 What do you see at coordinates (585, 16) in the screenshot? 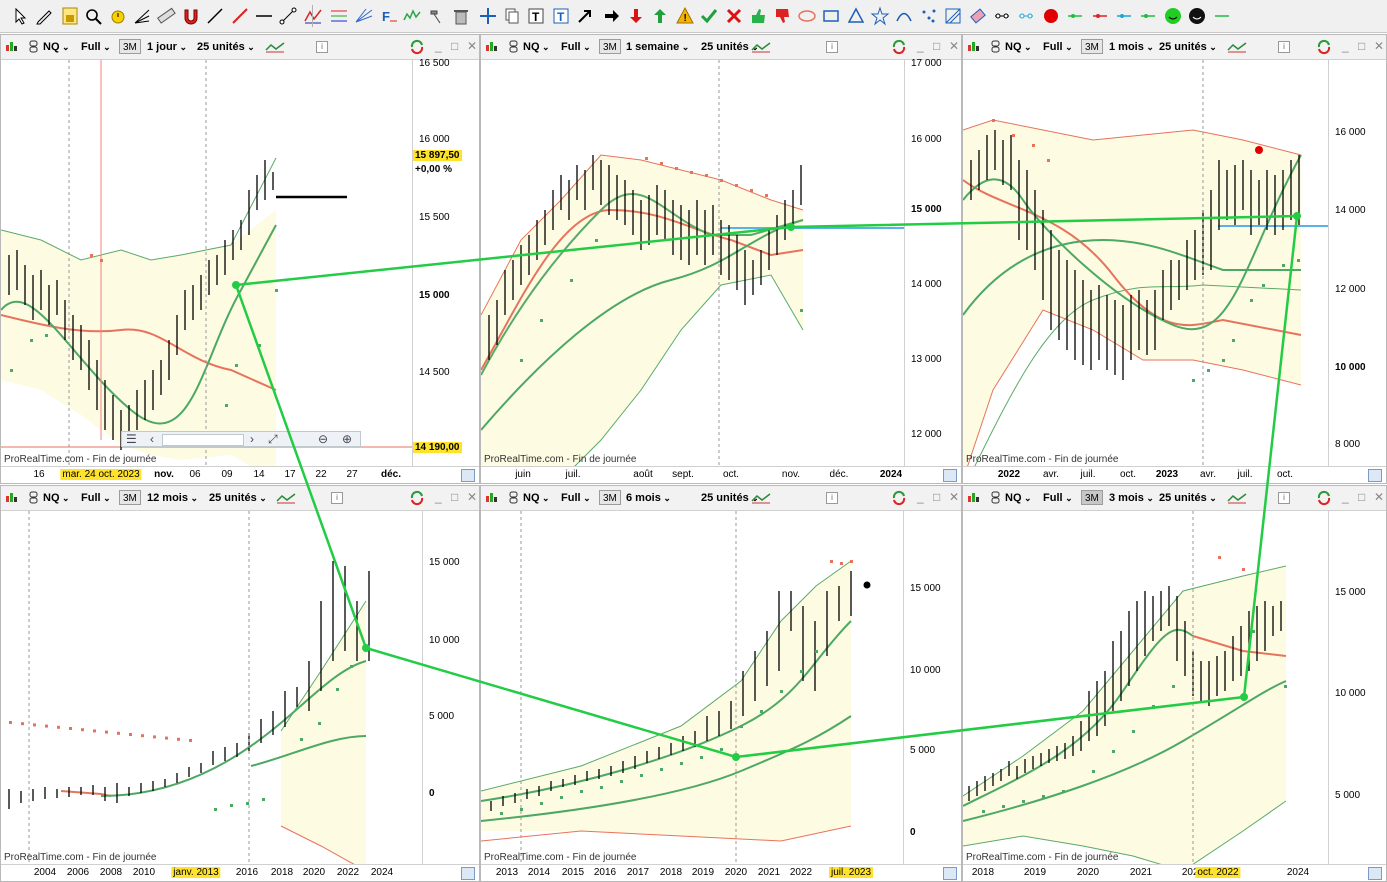
I see `arrow-up-right-icon` at bounding box center [585, 16].